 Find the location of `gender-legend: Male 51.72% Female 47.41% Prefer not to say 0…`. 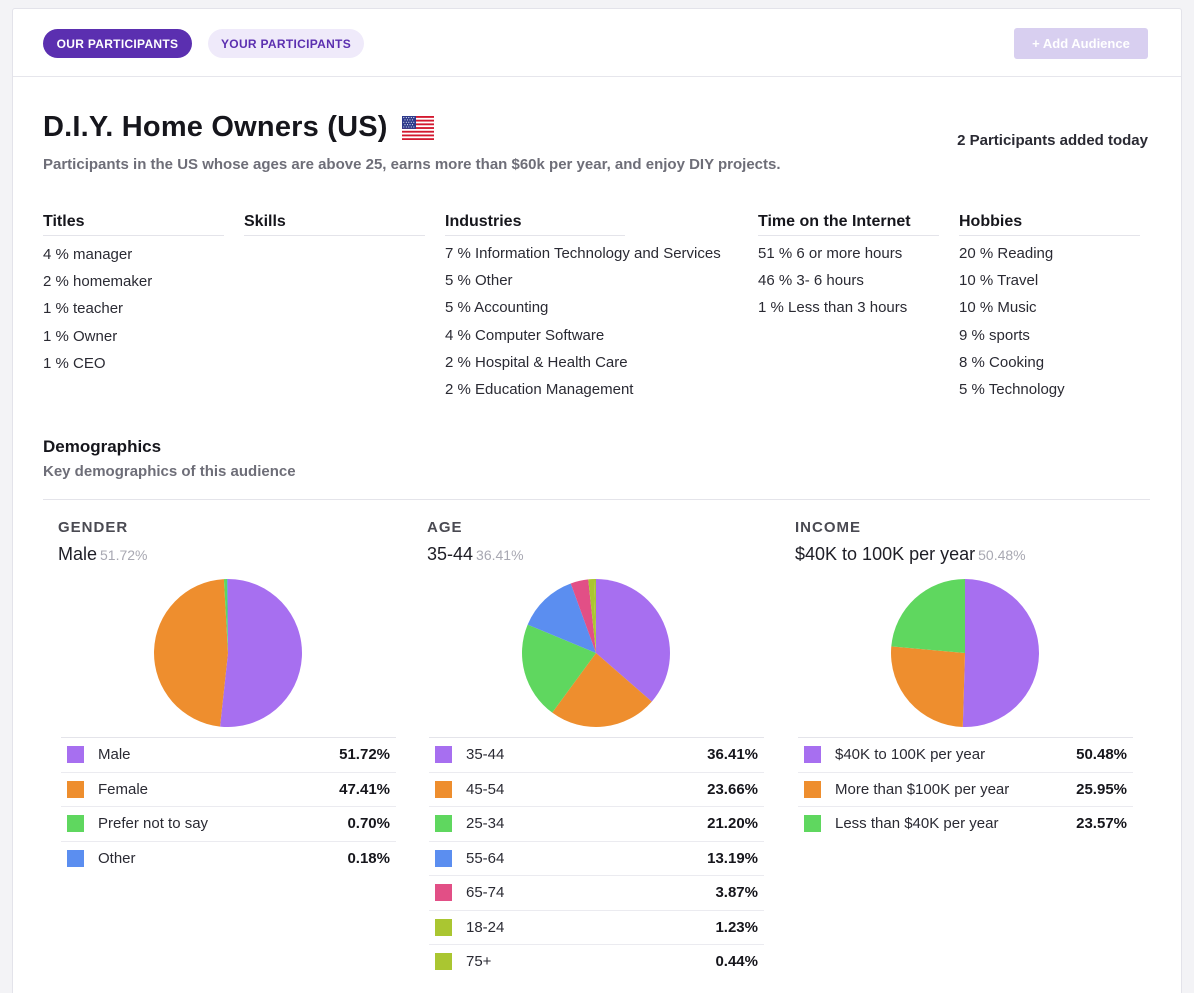

gender-legend: Male 51.72% Female 47.41% Prefer not to say 0… is located at coordinates (228, 806).